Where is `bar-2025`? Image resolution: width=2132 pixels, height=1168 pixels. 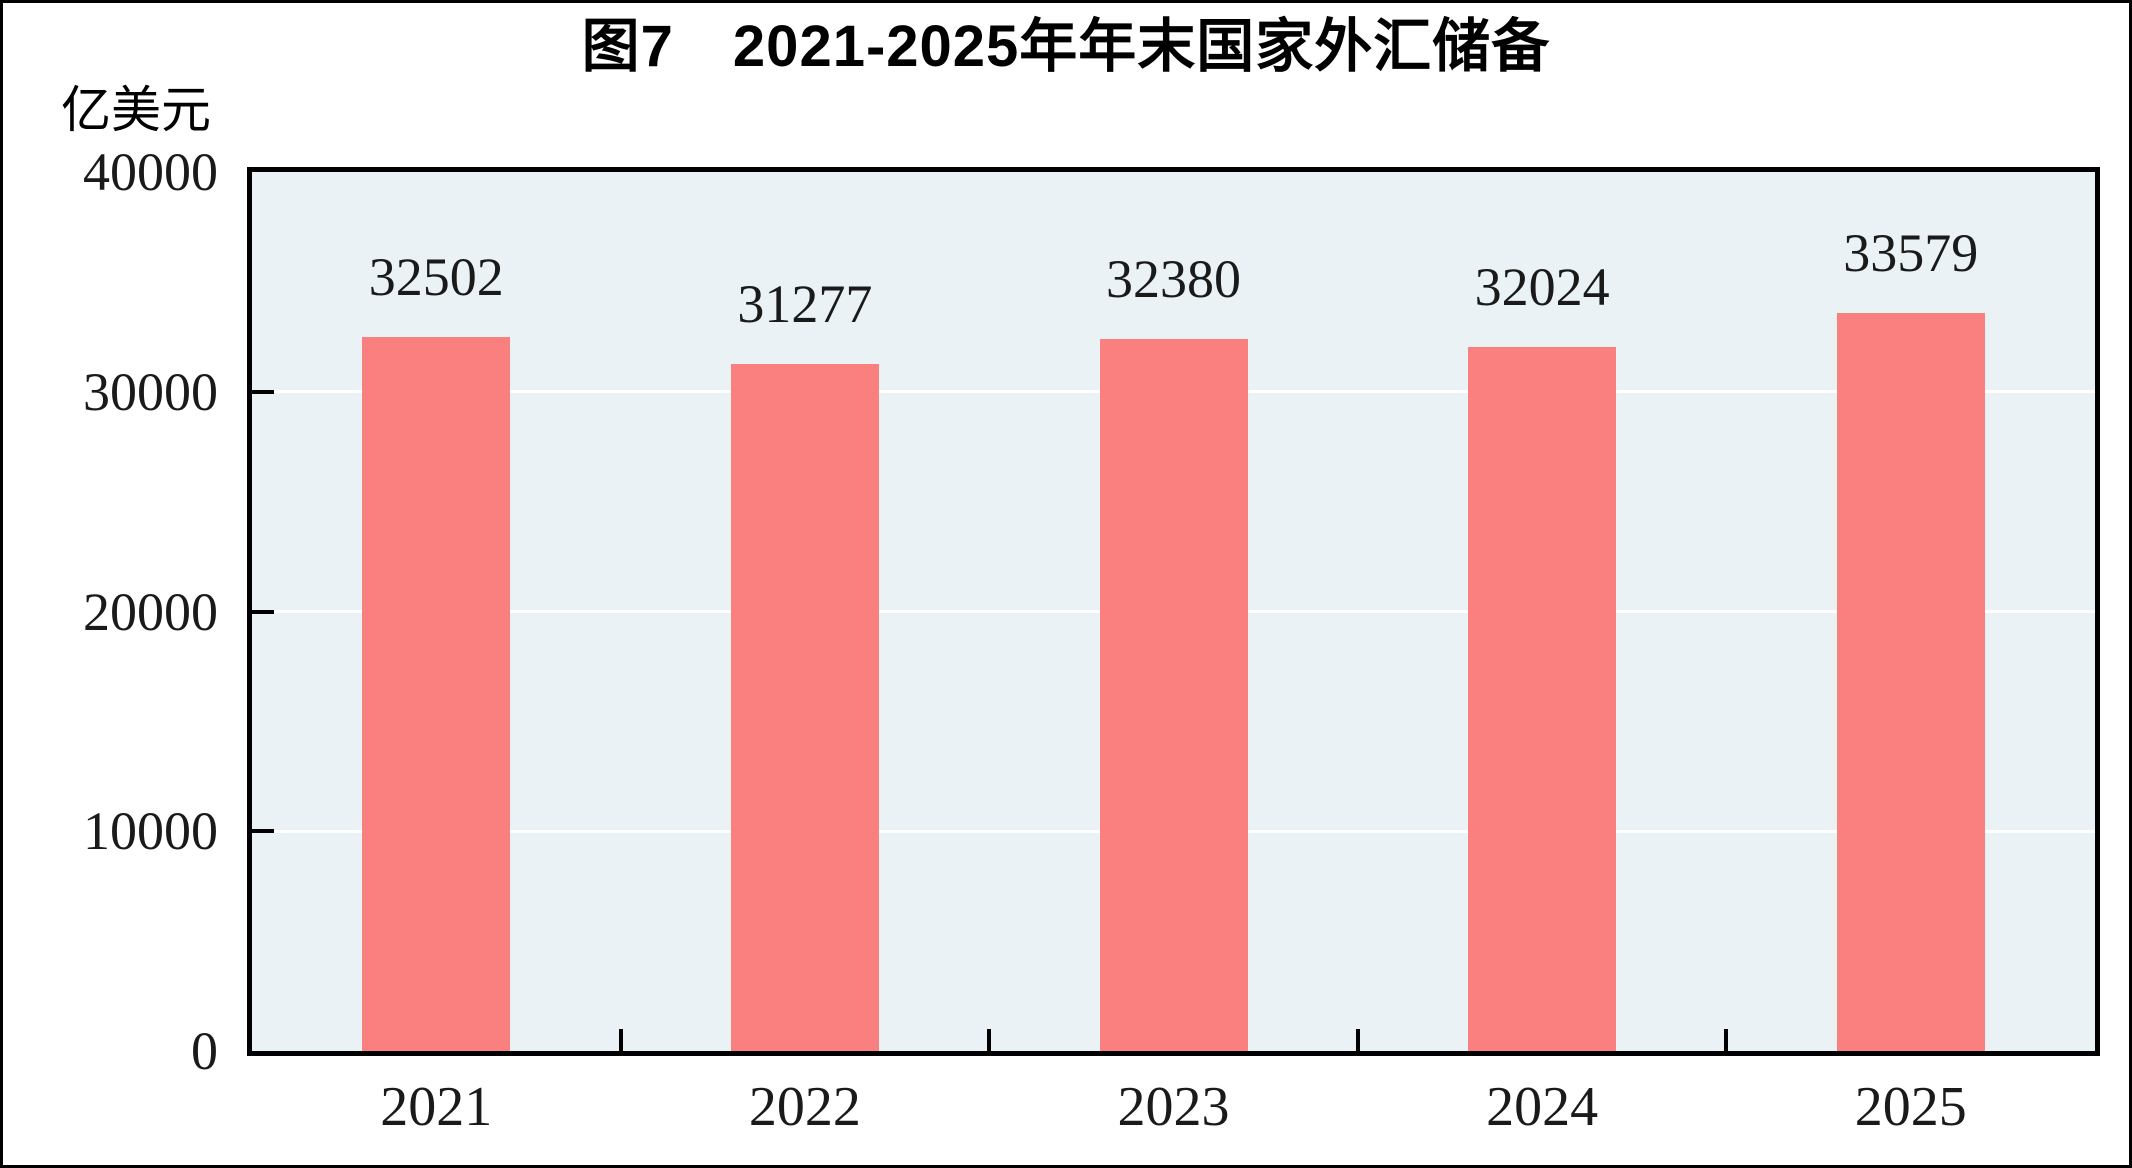 bar-2025 is located at coordinates (1910, 682).